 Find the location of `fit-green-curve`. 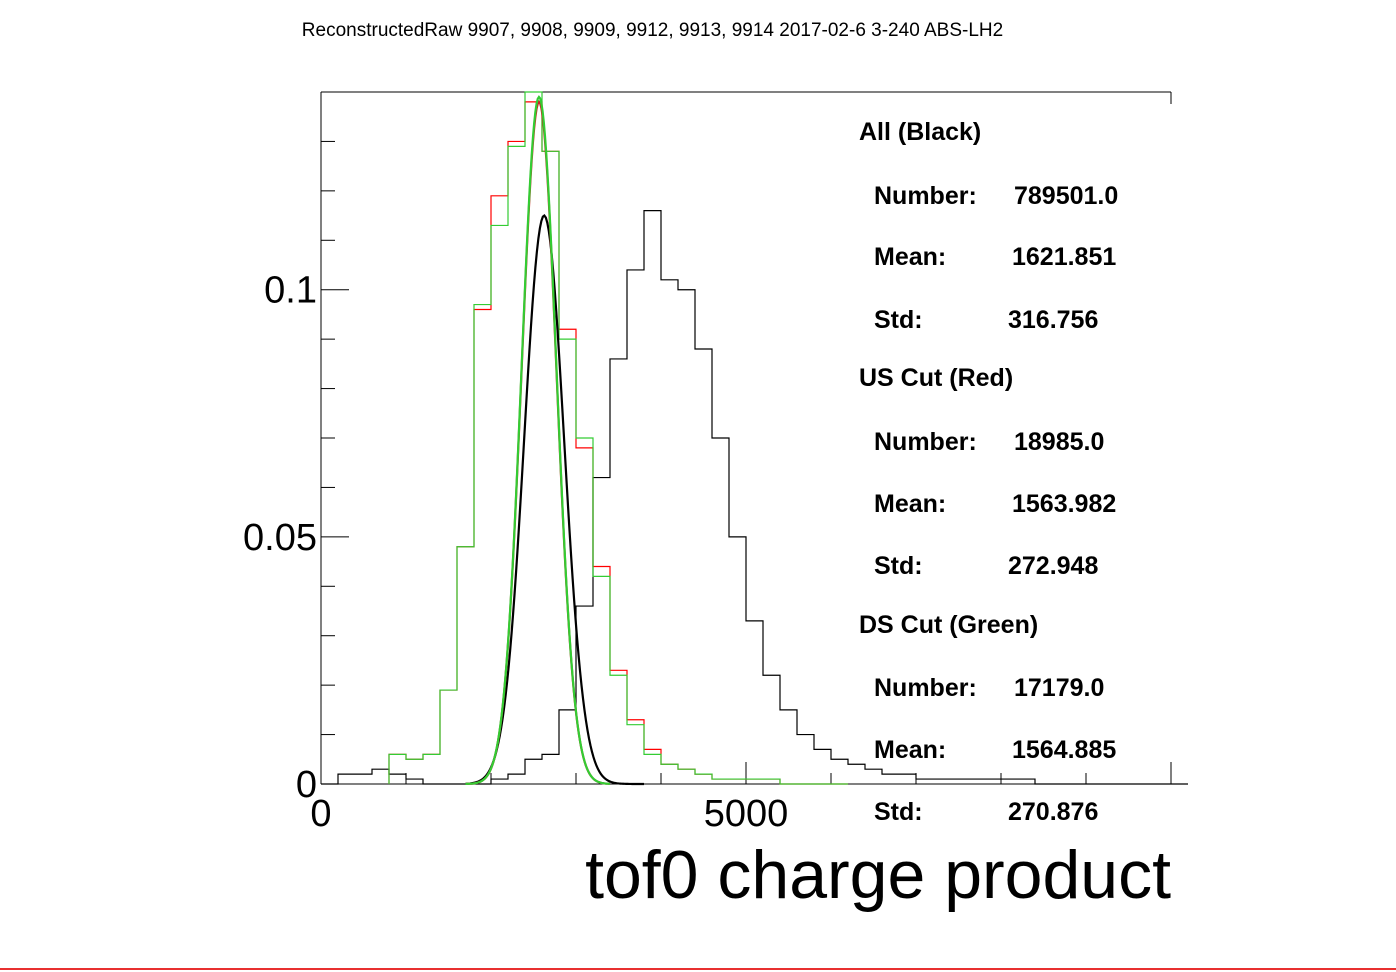

fit-green-curve is located at coordinates (538, 440).